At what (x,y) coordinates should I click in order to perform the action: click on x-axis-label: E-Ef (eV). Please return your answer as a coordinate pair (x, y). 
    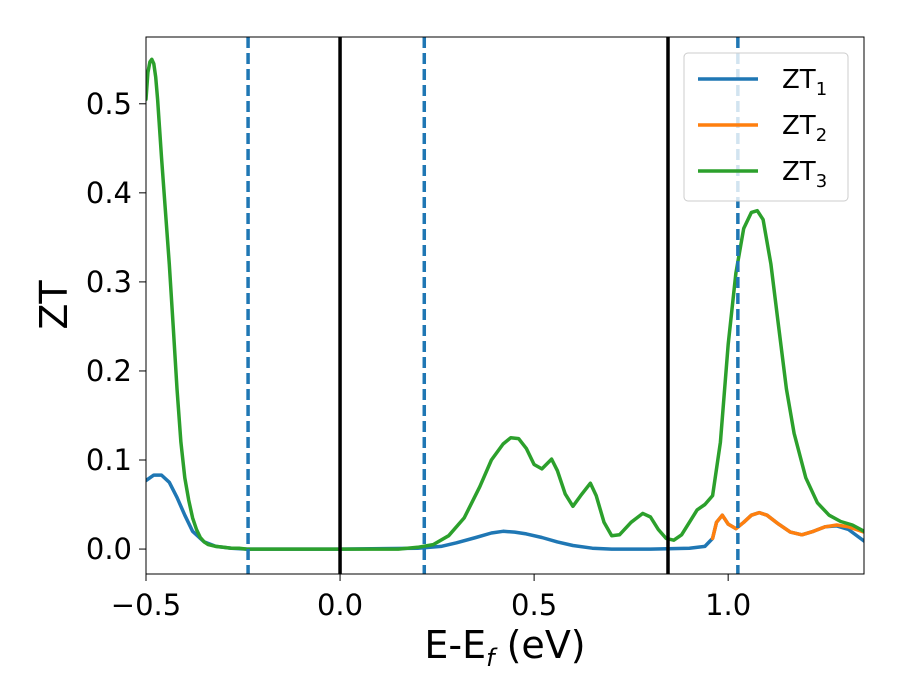
    Looking at the image, I should click on (504, 647).